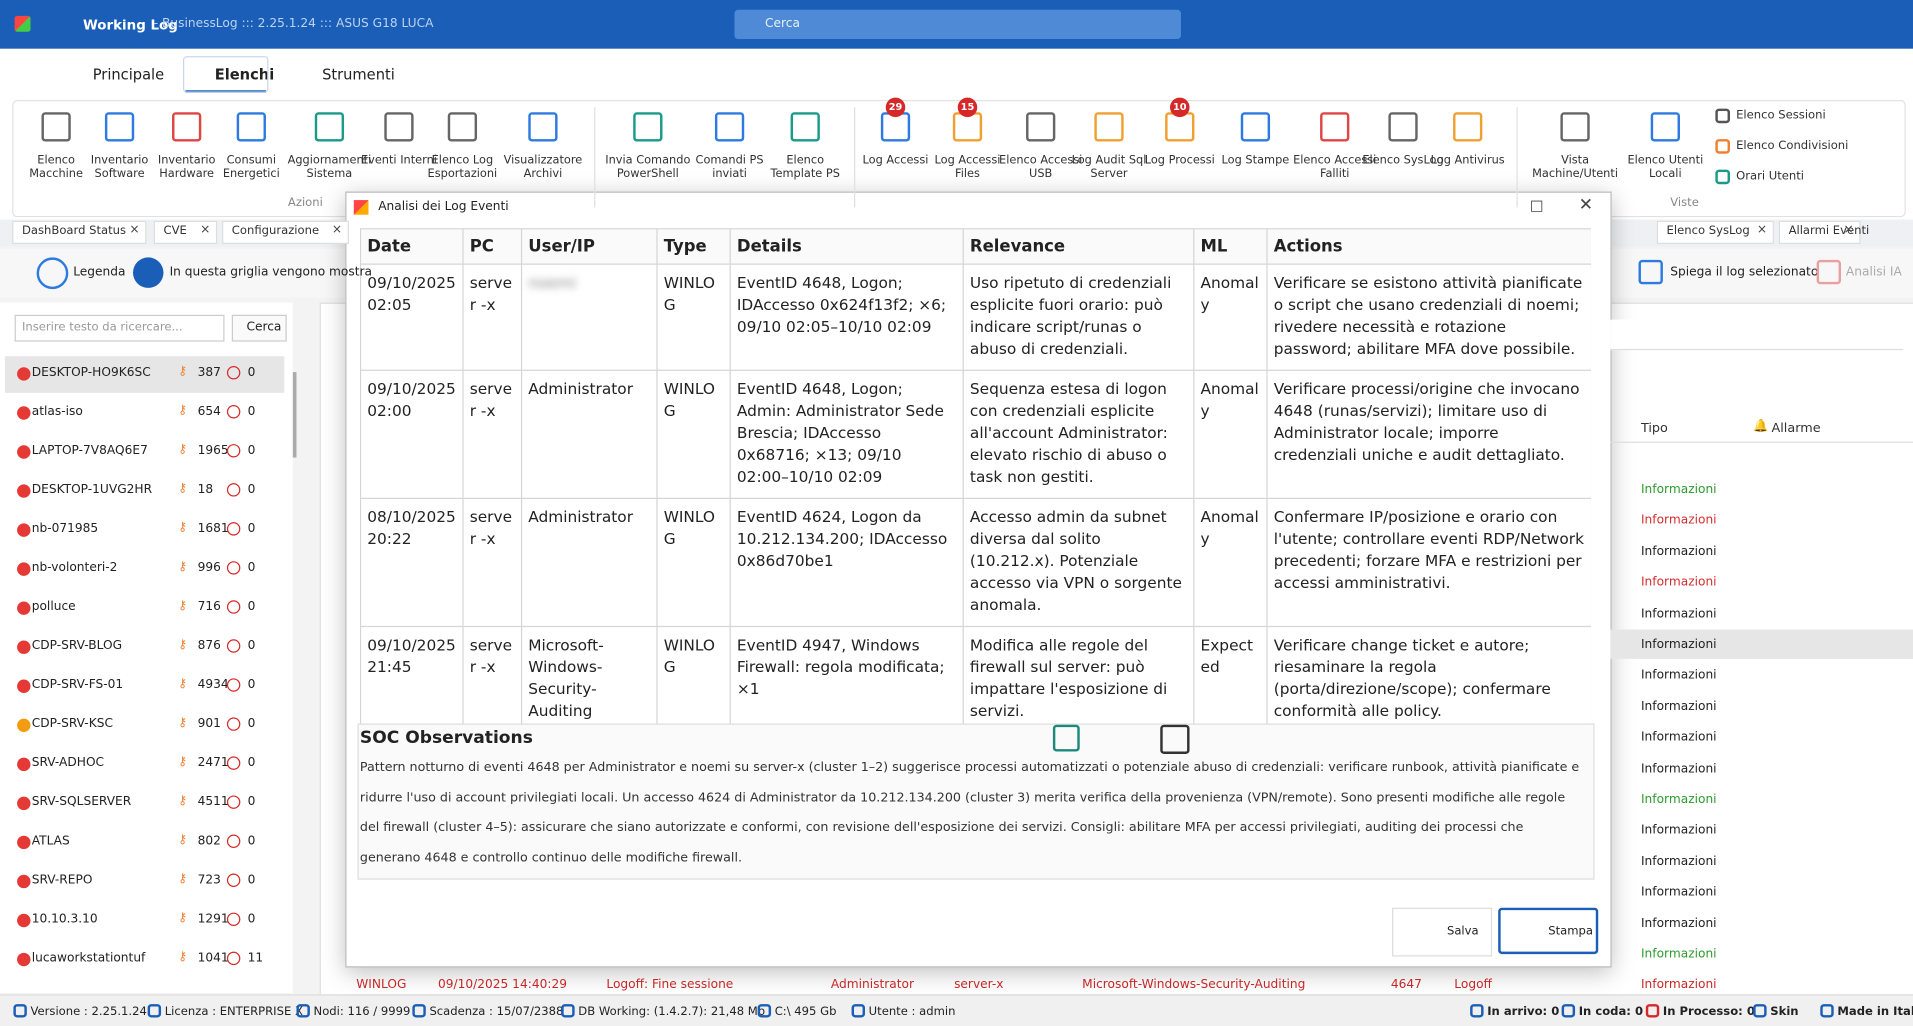 The width and height of the screenshot is (1913, 1026). What do you see at coordinates (1041, 167) in the screenshot?
I see `ribbon-button: Elenco Accessi USB` at bounding box center [1041, 167].